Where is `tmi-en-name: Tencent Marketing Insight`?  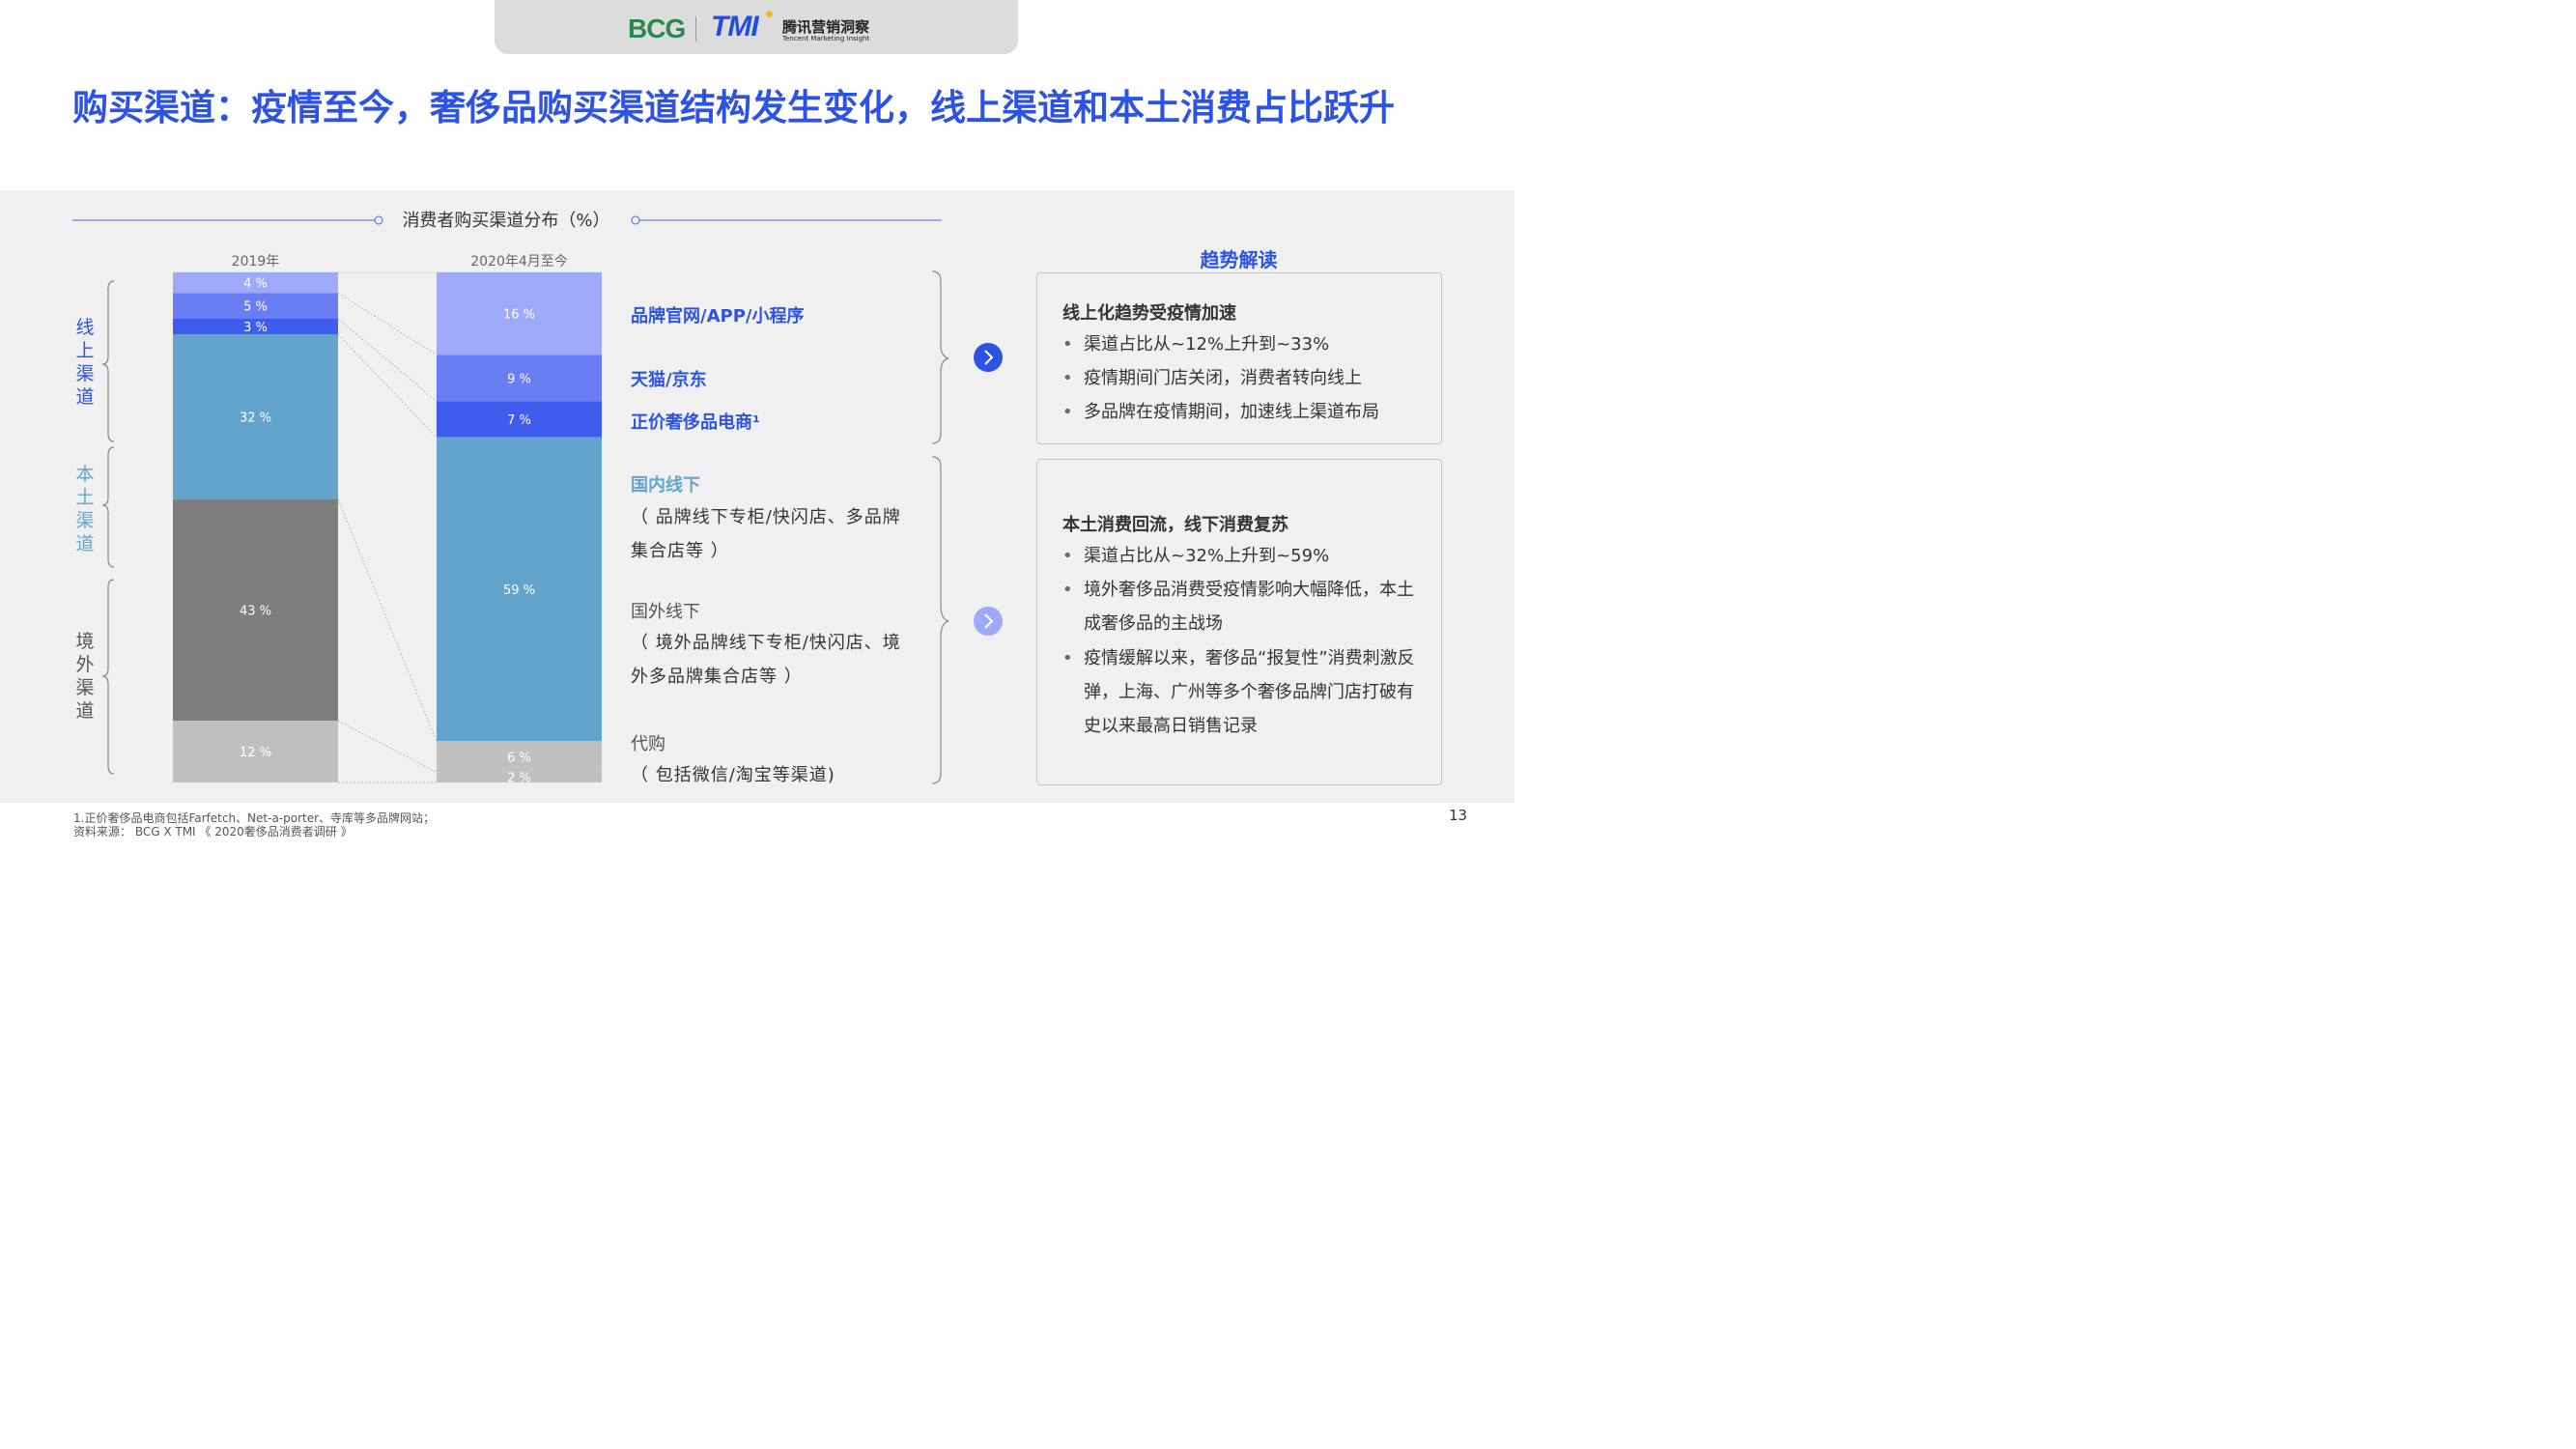 tmi-en-name: Tencent Marketing Insight is located at coordinates (826, 39).